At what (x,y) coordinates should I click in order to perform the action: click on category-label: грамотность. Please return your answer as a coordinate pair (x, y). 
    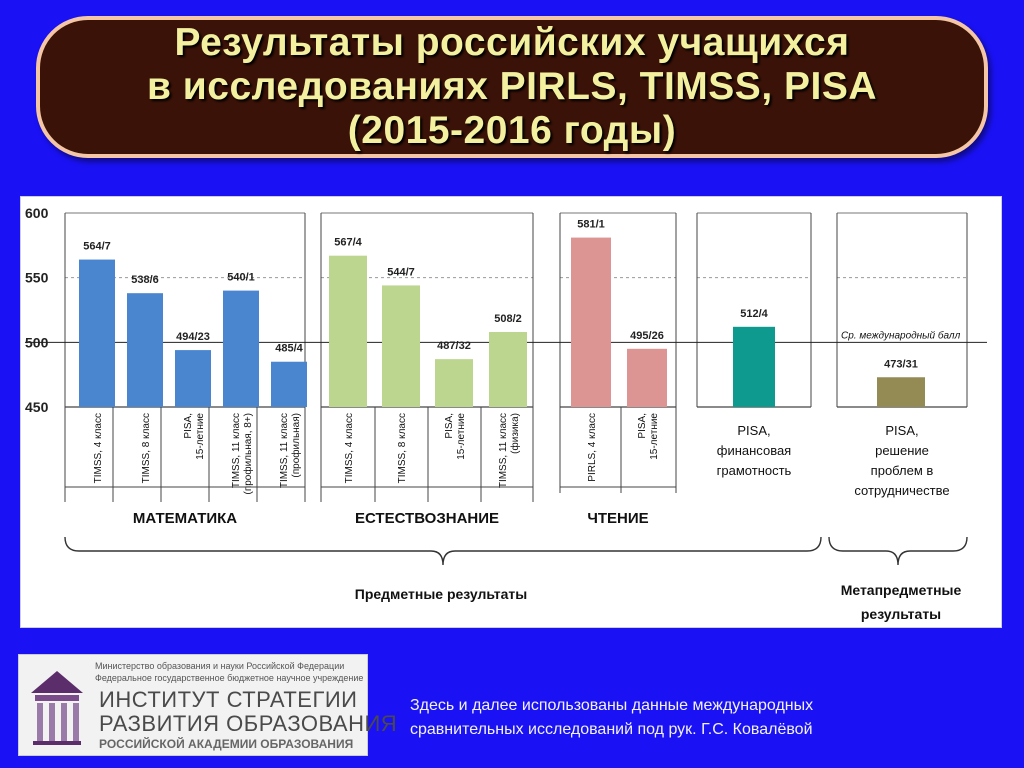
    Looking at the image, I should click on (754, 470).